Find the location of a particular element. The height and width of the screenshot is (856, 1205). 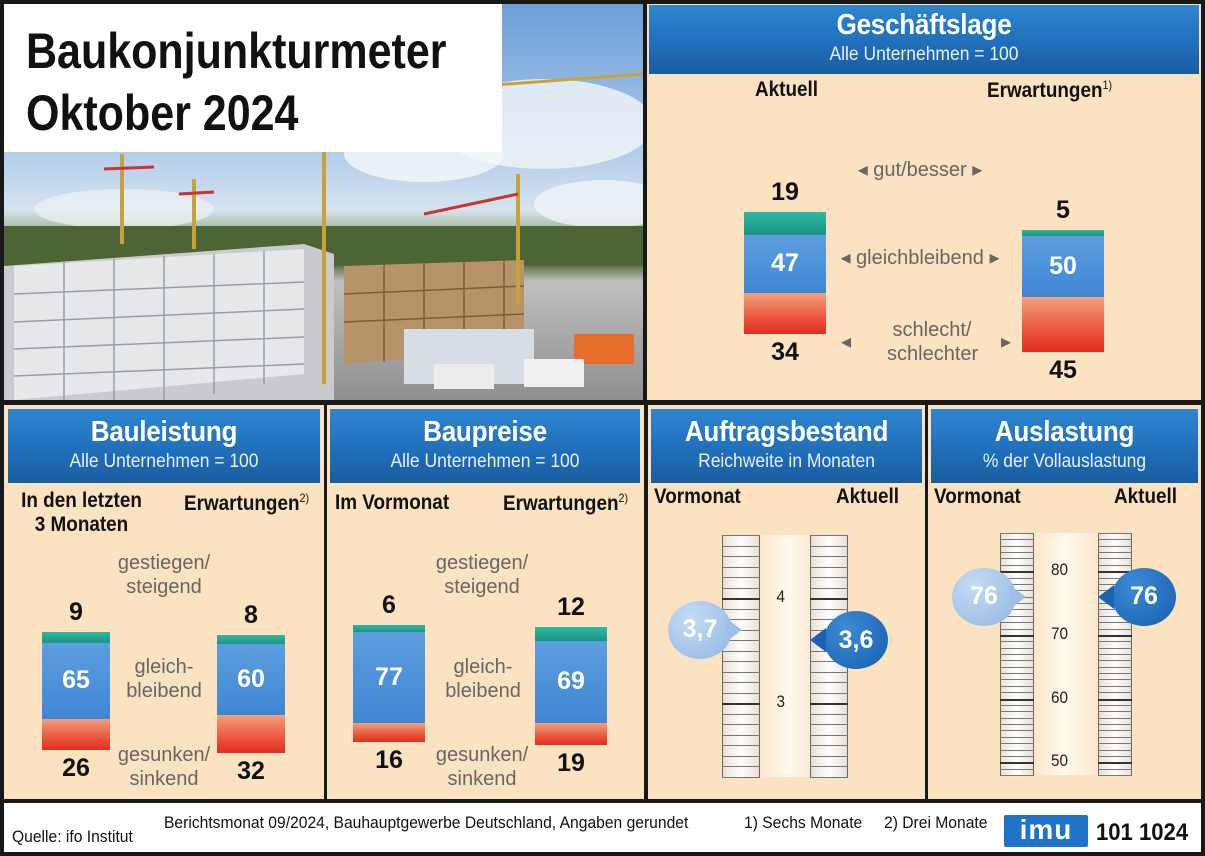

category-gut-besser: ◂ gut/besser ▸ is located at coordinates (920, 170).